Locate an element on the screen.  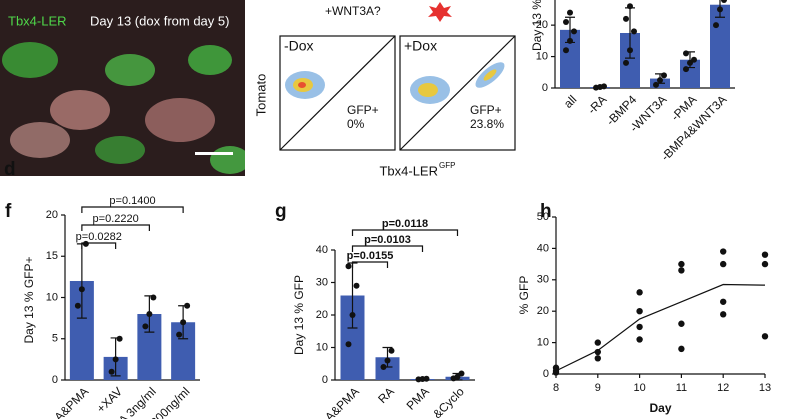
x-tick-label: 10 is located at coordinates (639, 388).